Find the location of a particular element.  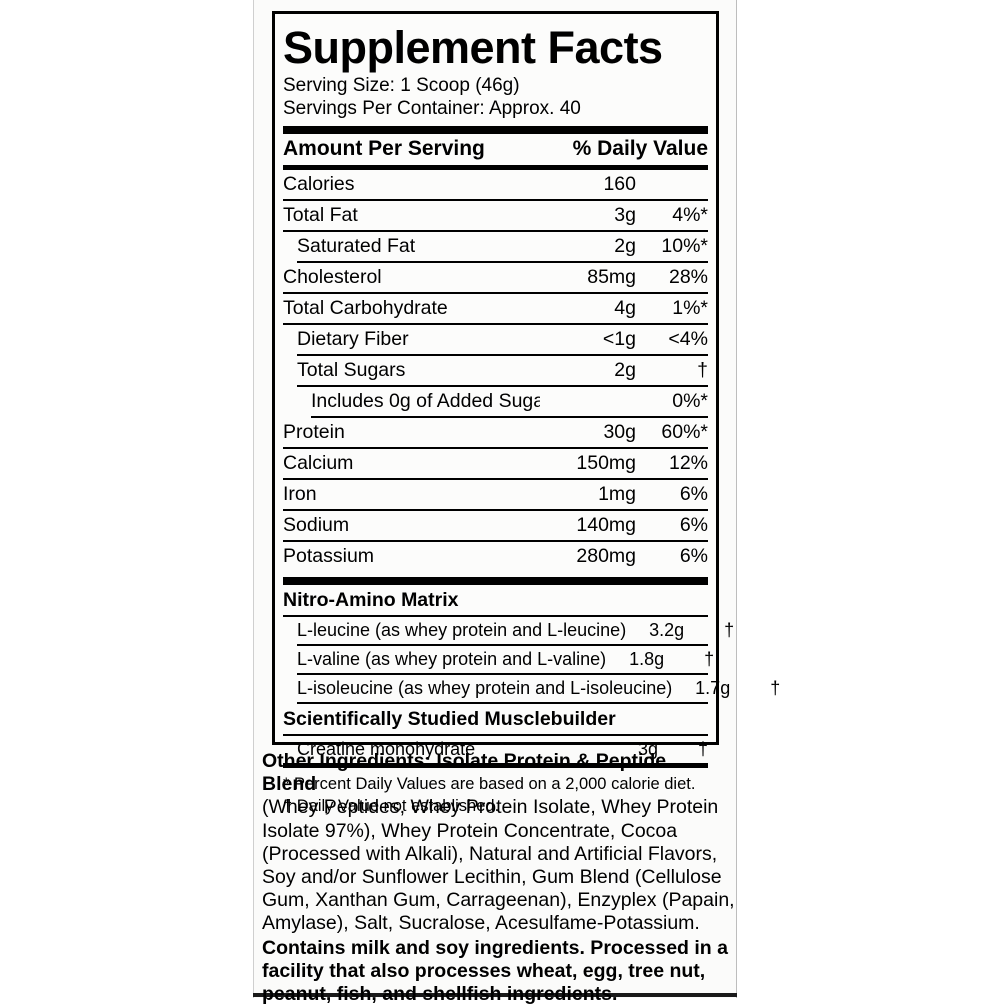

daily-value-label: % Daily Value is located at coordinates (640, 149).